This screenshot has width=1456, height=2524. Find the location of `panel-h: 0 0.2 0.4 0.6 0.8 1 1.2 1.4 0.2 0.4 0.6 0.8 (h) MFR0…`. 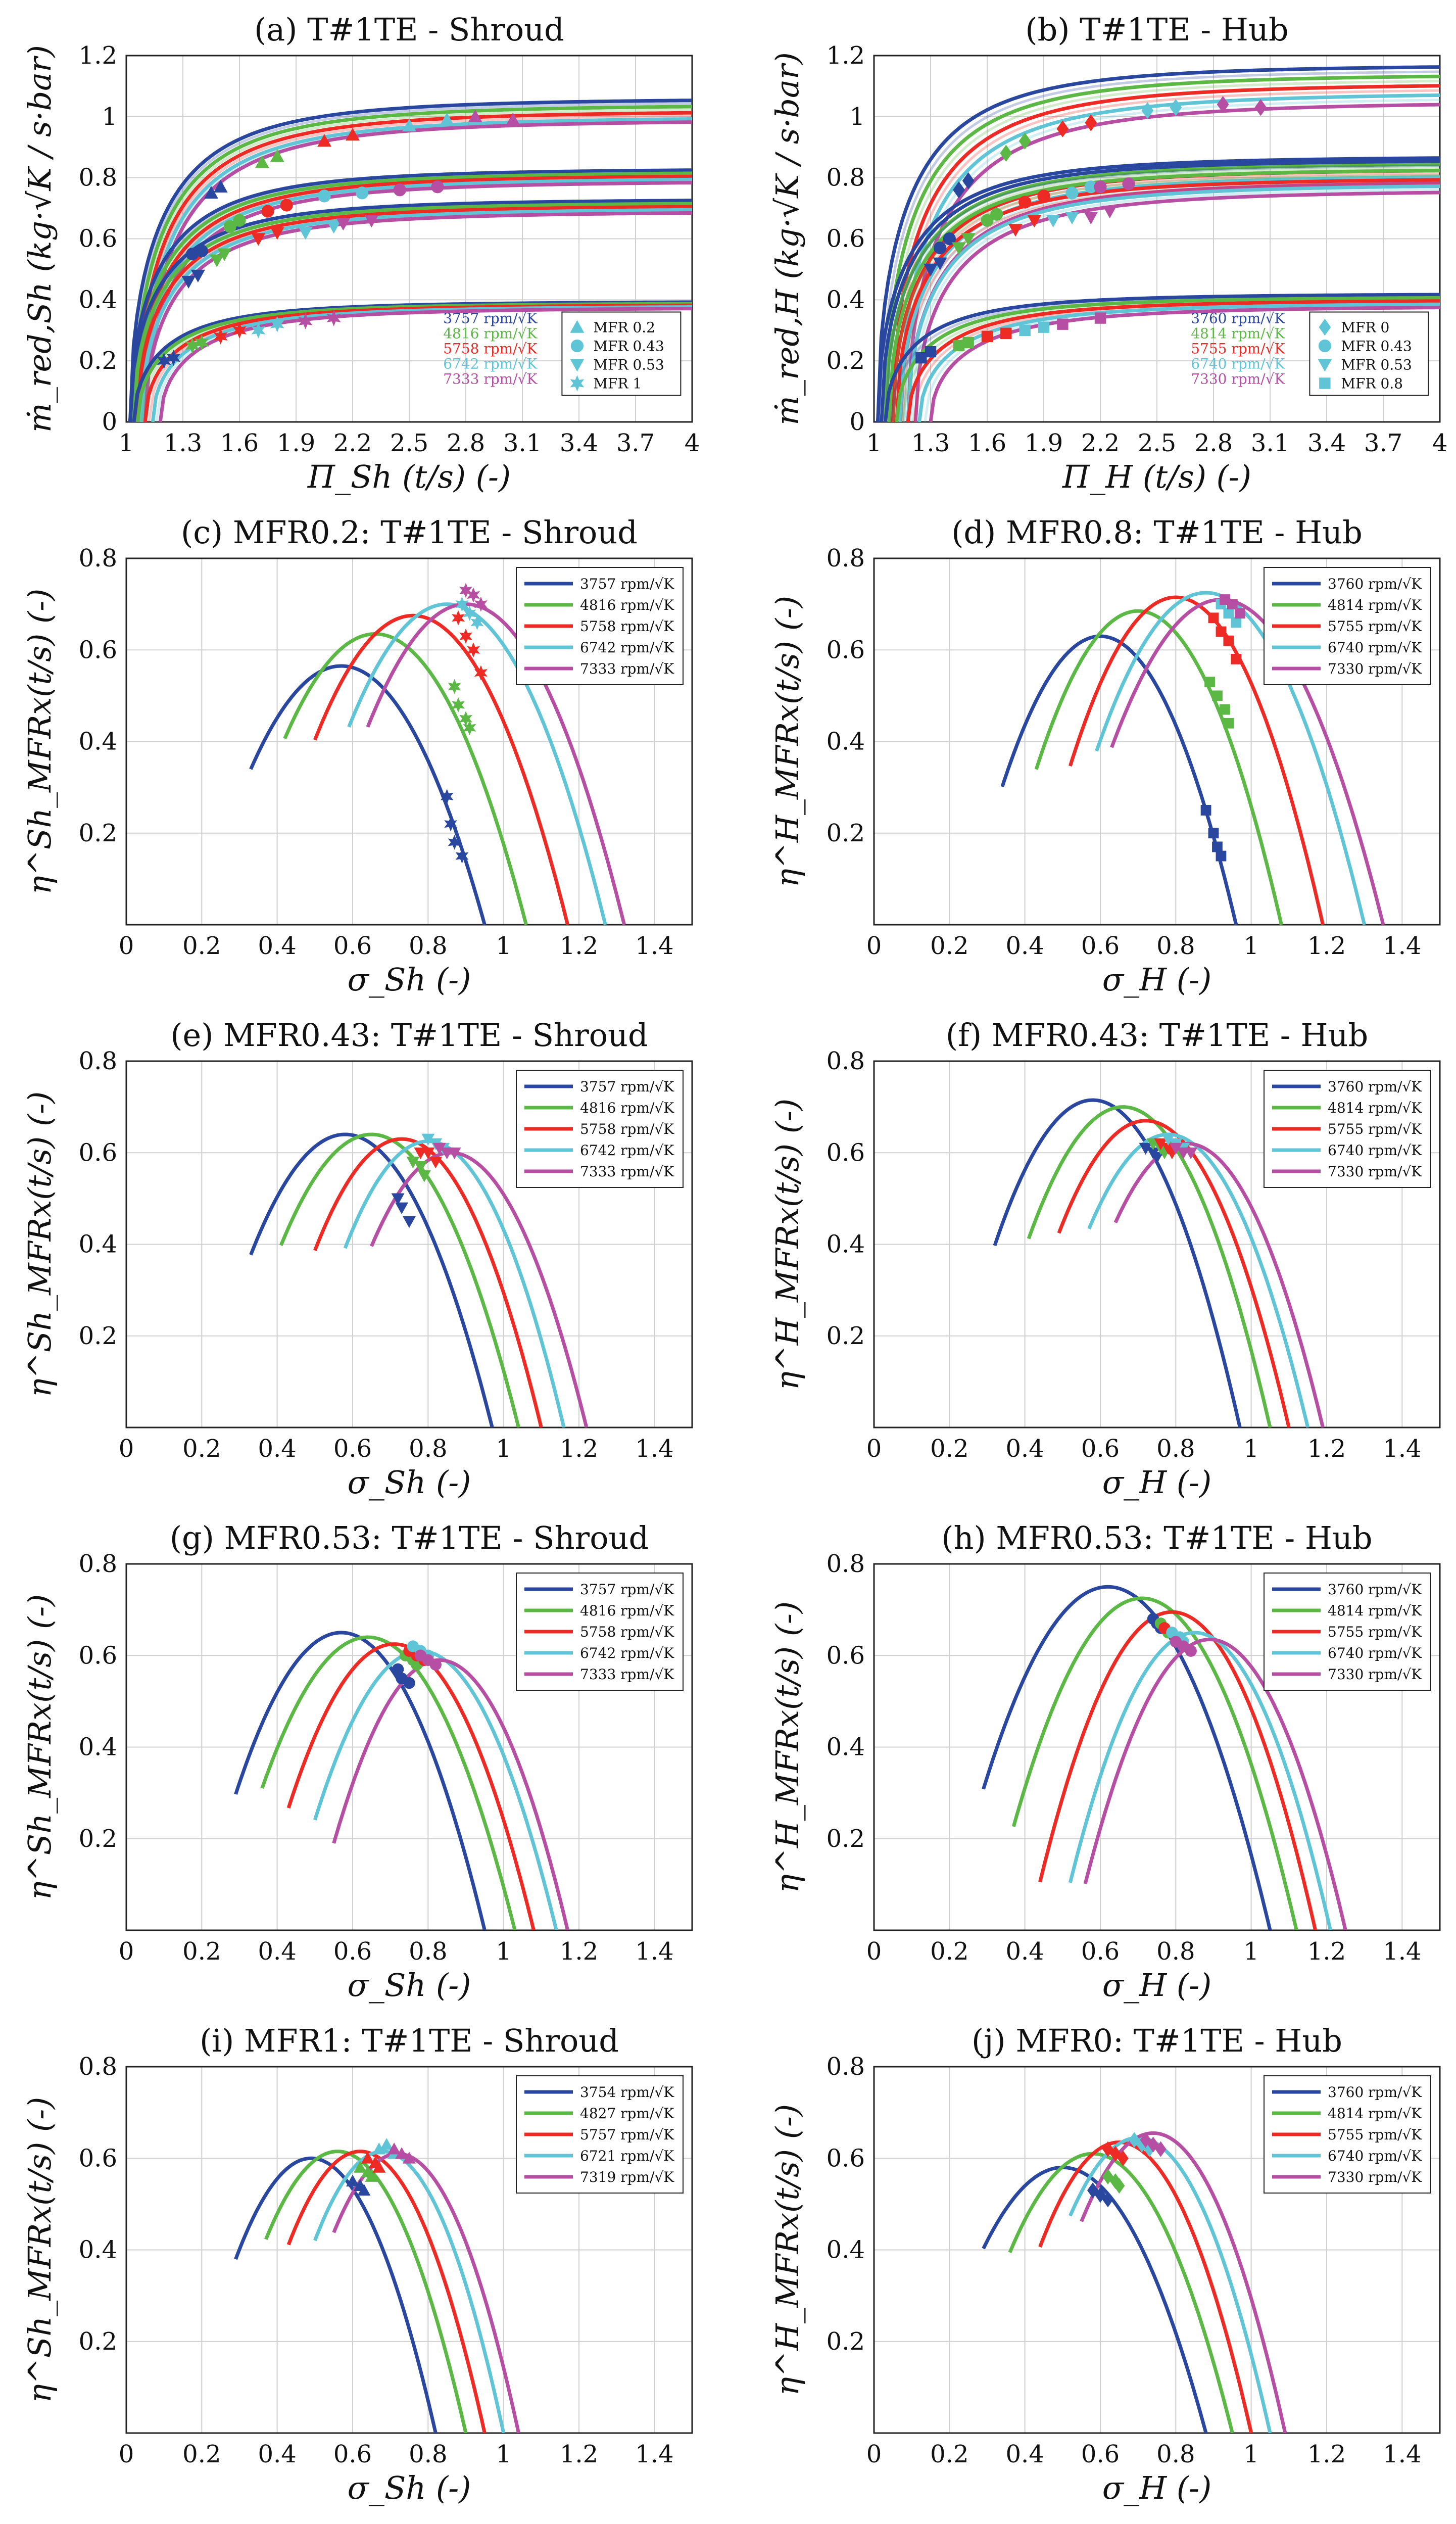

panel-h: 0 0.2 0.4 0.6 0.8 1 1.2 1.4 0.2 0.4 0.6 0.8 (h) MFR0… is located at coordinates (1105, 1761).